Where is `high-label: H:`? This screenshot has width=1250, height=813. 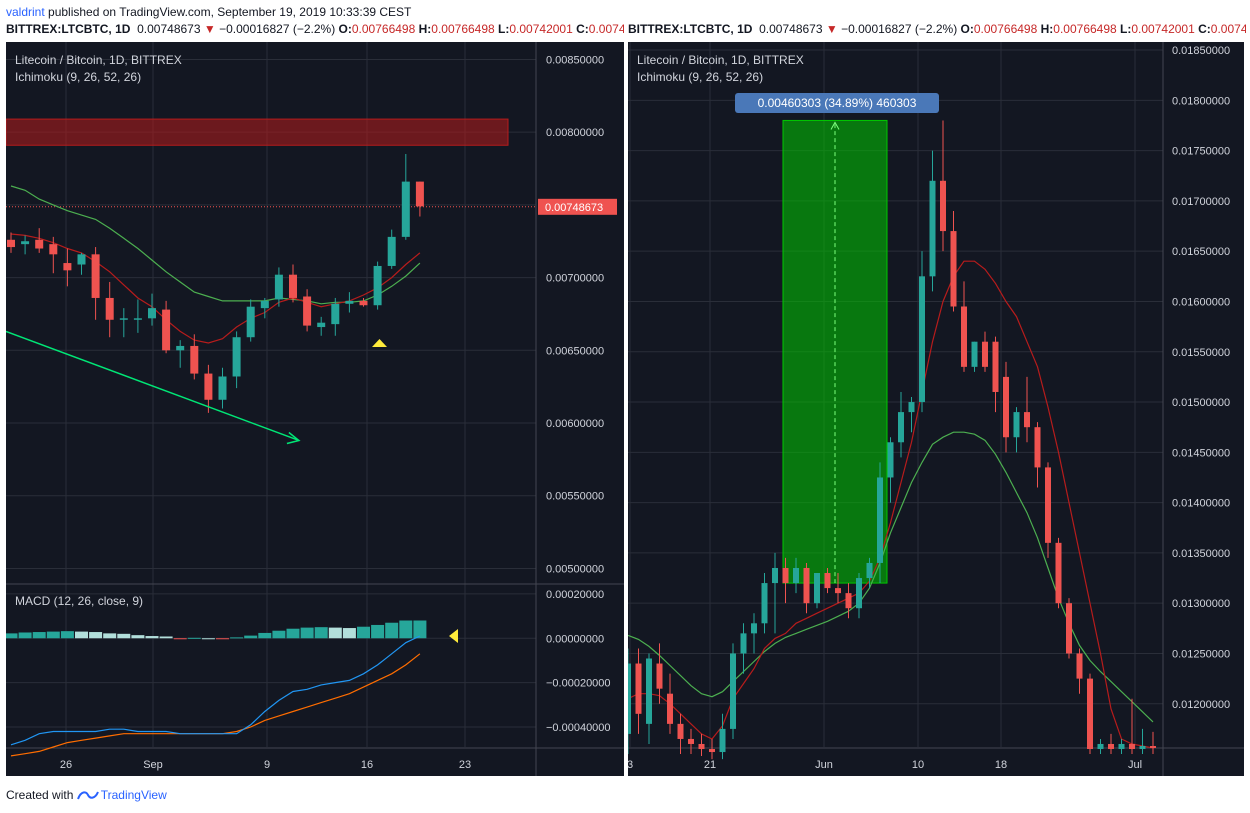 high-label: H: is located at coordinates (1047, 29).